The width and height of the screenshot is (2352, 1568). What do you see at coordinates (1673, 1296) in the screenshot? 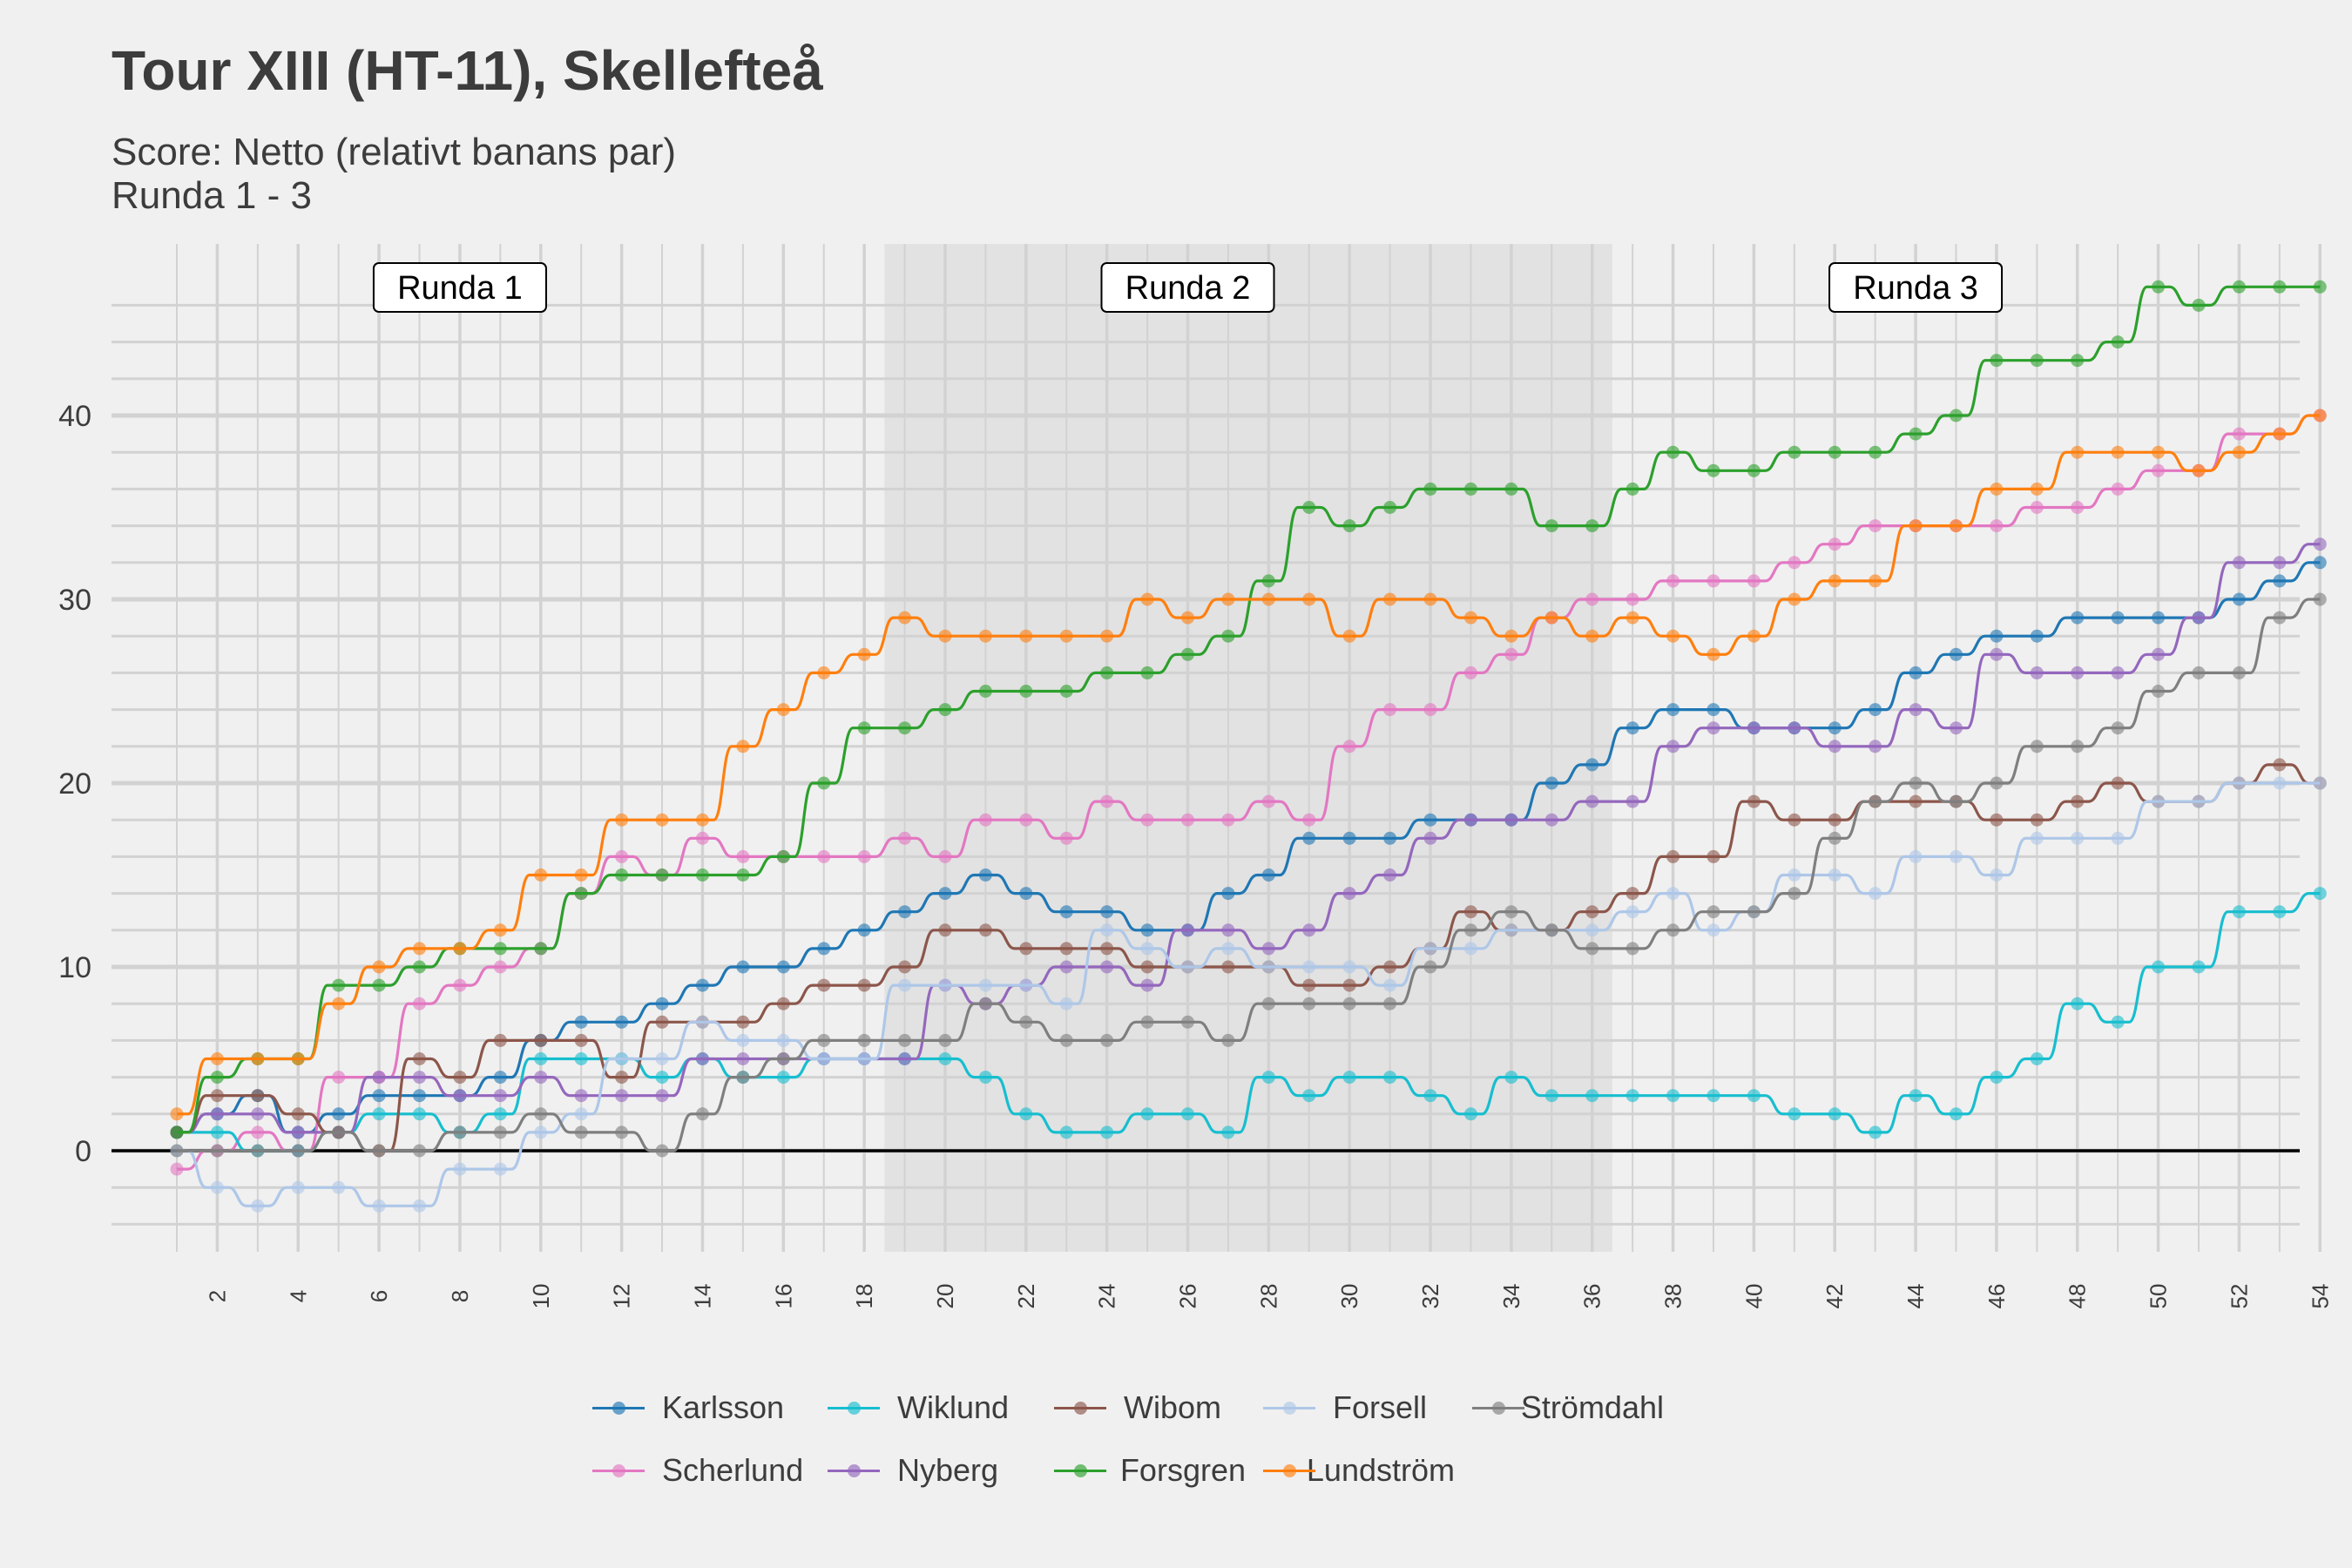
I see `x-tick-label: 38` at bounding box center [1673, 1296].